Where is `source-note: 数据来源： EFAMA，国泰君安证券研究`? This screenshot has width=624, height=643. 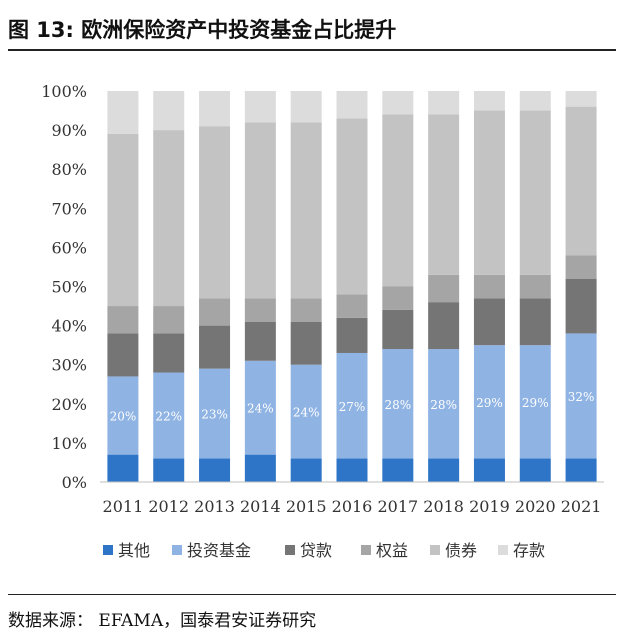
source-note: 数据来源： EFAMA，国泰君安证券研究 is located at coordinates (162, 621).